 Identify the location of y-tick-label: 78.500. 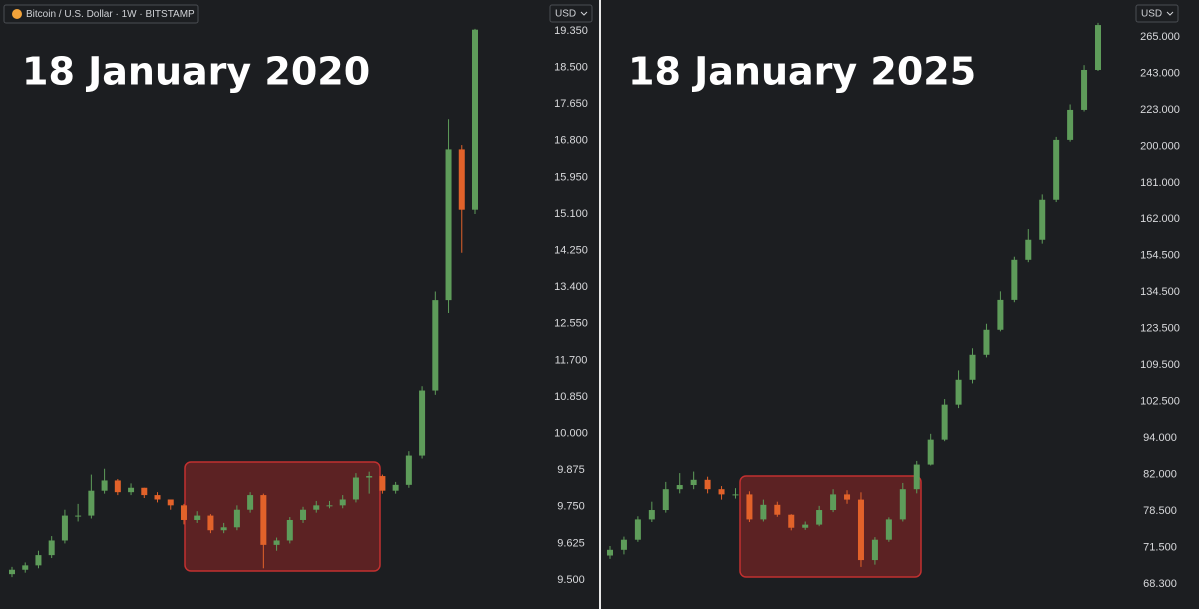
(1160, 511).